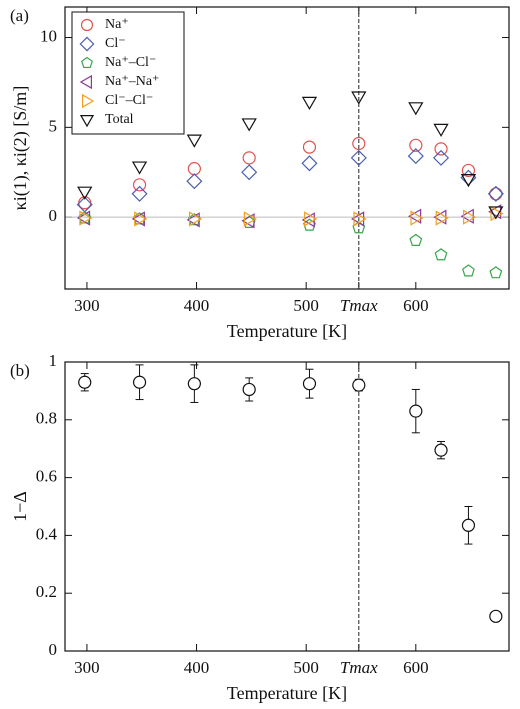  Describe the element at coordinates (46, 476) in the screenshot. I see `y-tick-label: 0.6` at that location.